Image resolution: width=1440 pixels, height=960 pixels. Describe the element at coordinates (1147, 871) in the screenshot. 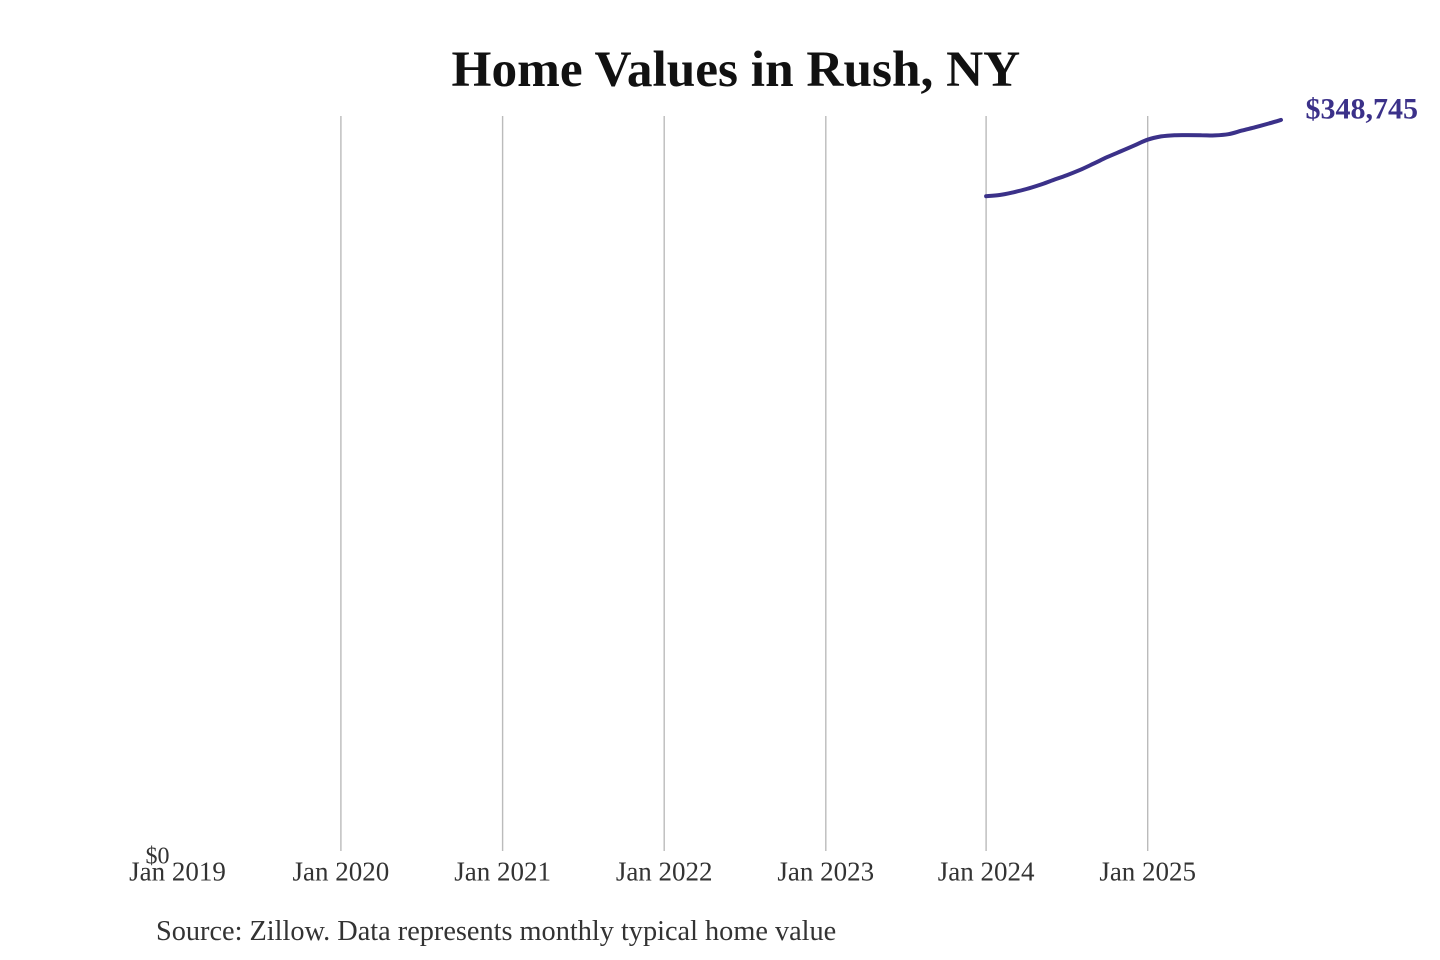

I see `svg-text: Jan 2025` at that location.